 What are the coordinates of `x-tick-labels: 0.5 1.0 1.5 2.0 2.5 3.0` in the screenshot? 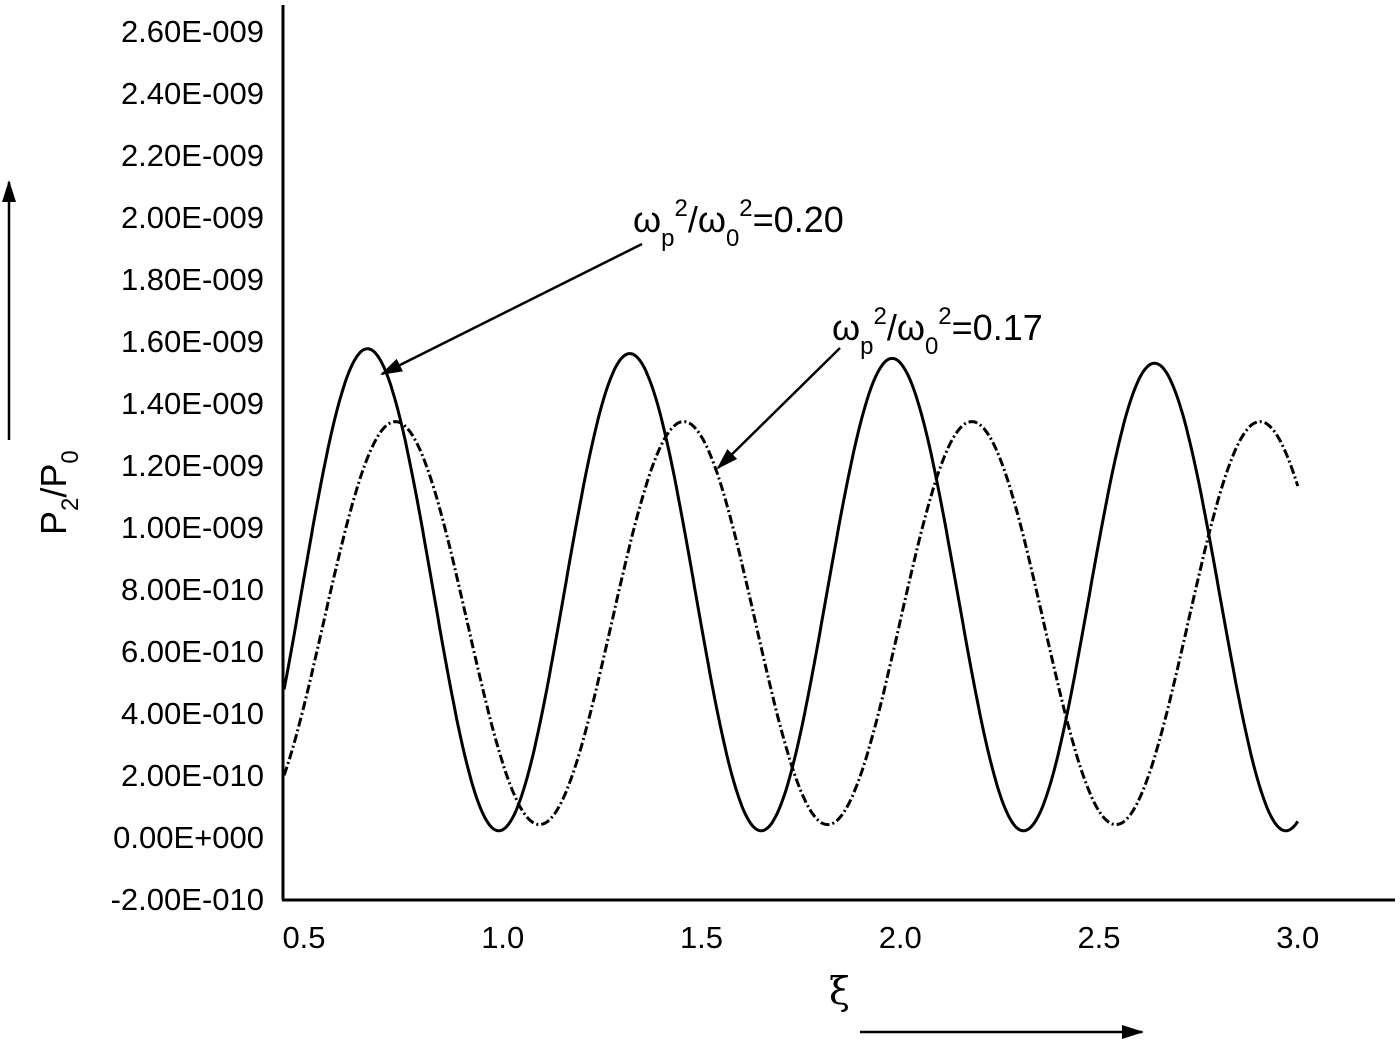 It's located at (800, 937).